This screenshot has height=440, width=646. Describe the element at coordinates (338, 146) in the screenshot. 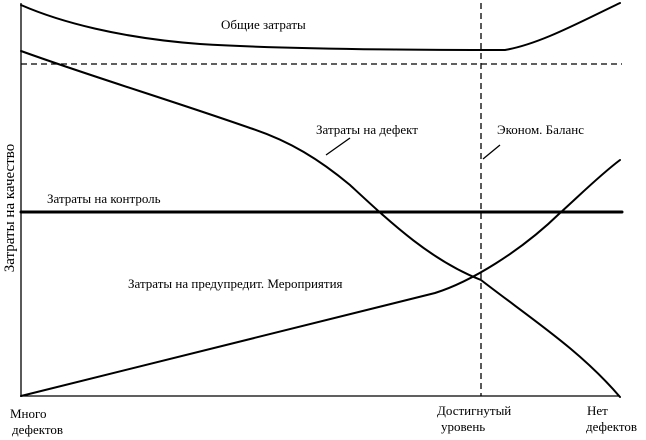

I see `defect-cost-leader` at that location.